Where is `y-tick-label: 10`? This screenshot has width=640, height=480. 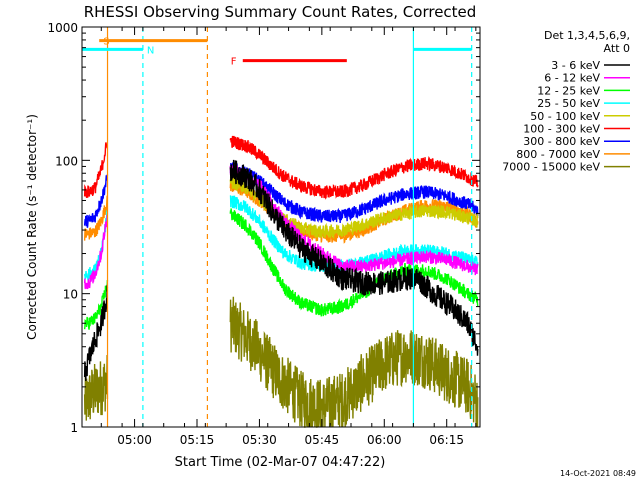 y-tick-label: 10 is located at coordinates (70, 295).